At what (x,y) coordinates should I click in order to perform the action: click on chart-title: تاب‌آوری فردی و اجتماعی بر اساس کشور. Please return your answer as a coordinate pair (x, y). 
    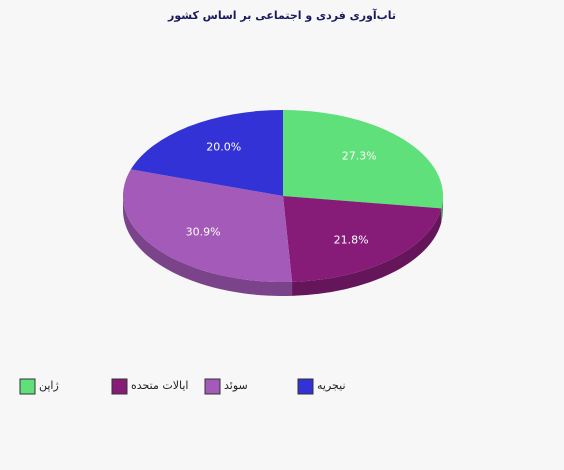
    Looking at the image, I should click on (281, 15).